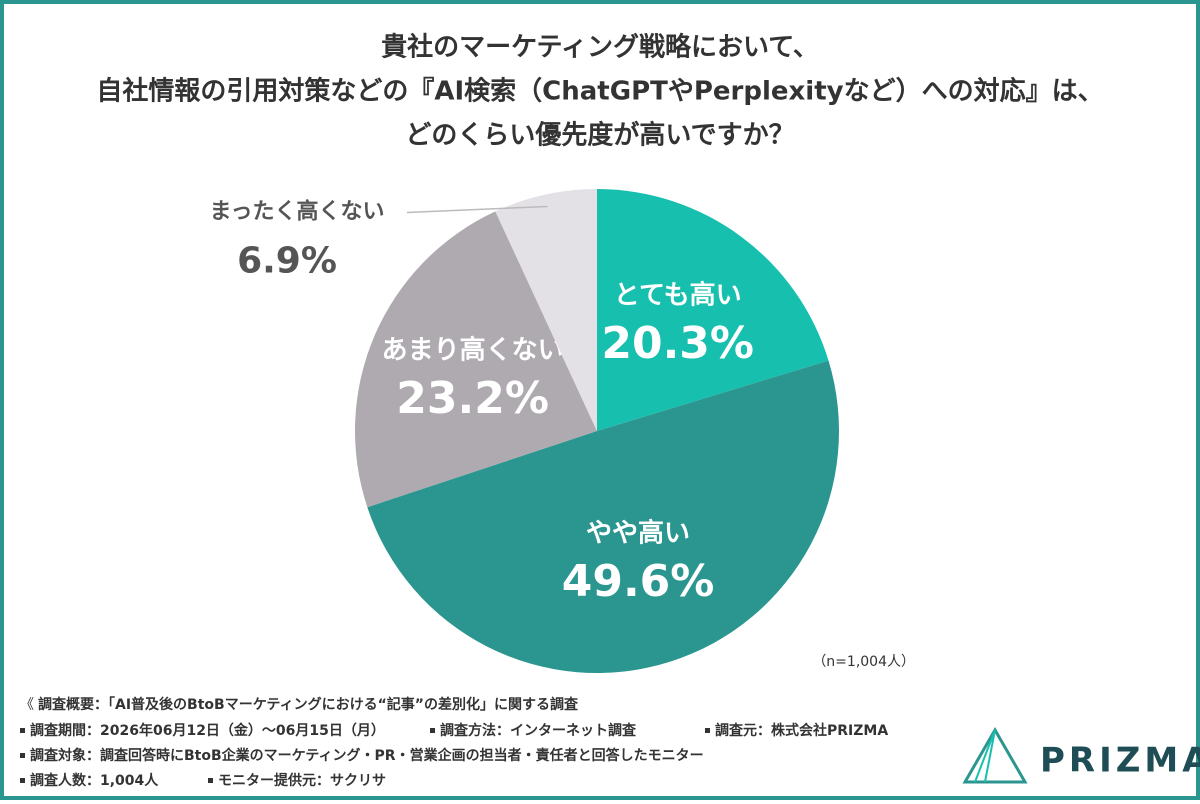  Describe the element at coordinates (678, 295) in the screenshot. I see `slice-label: とても高い` at that location.